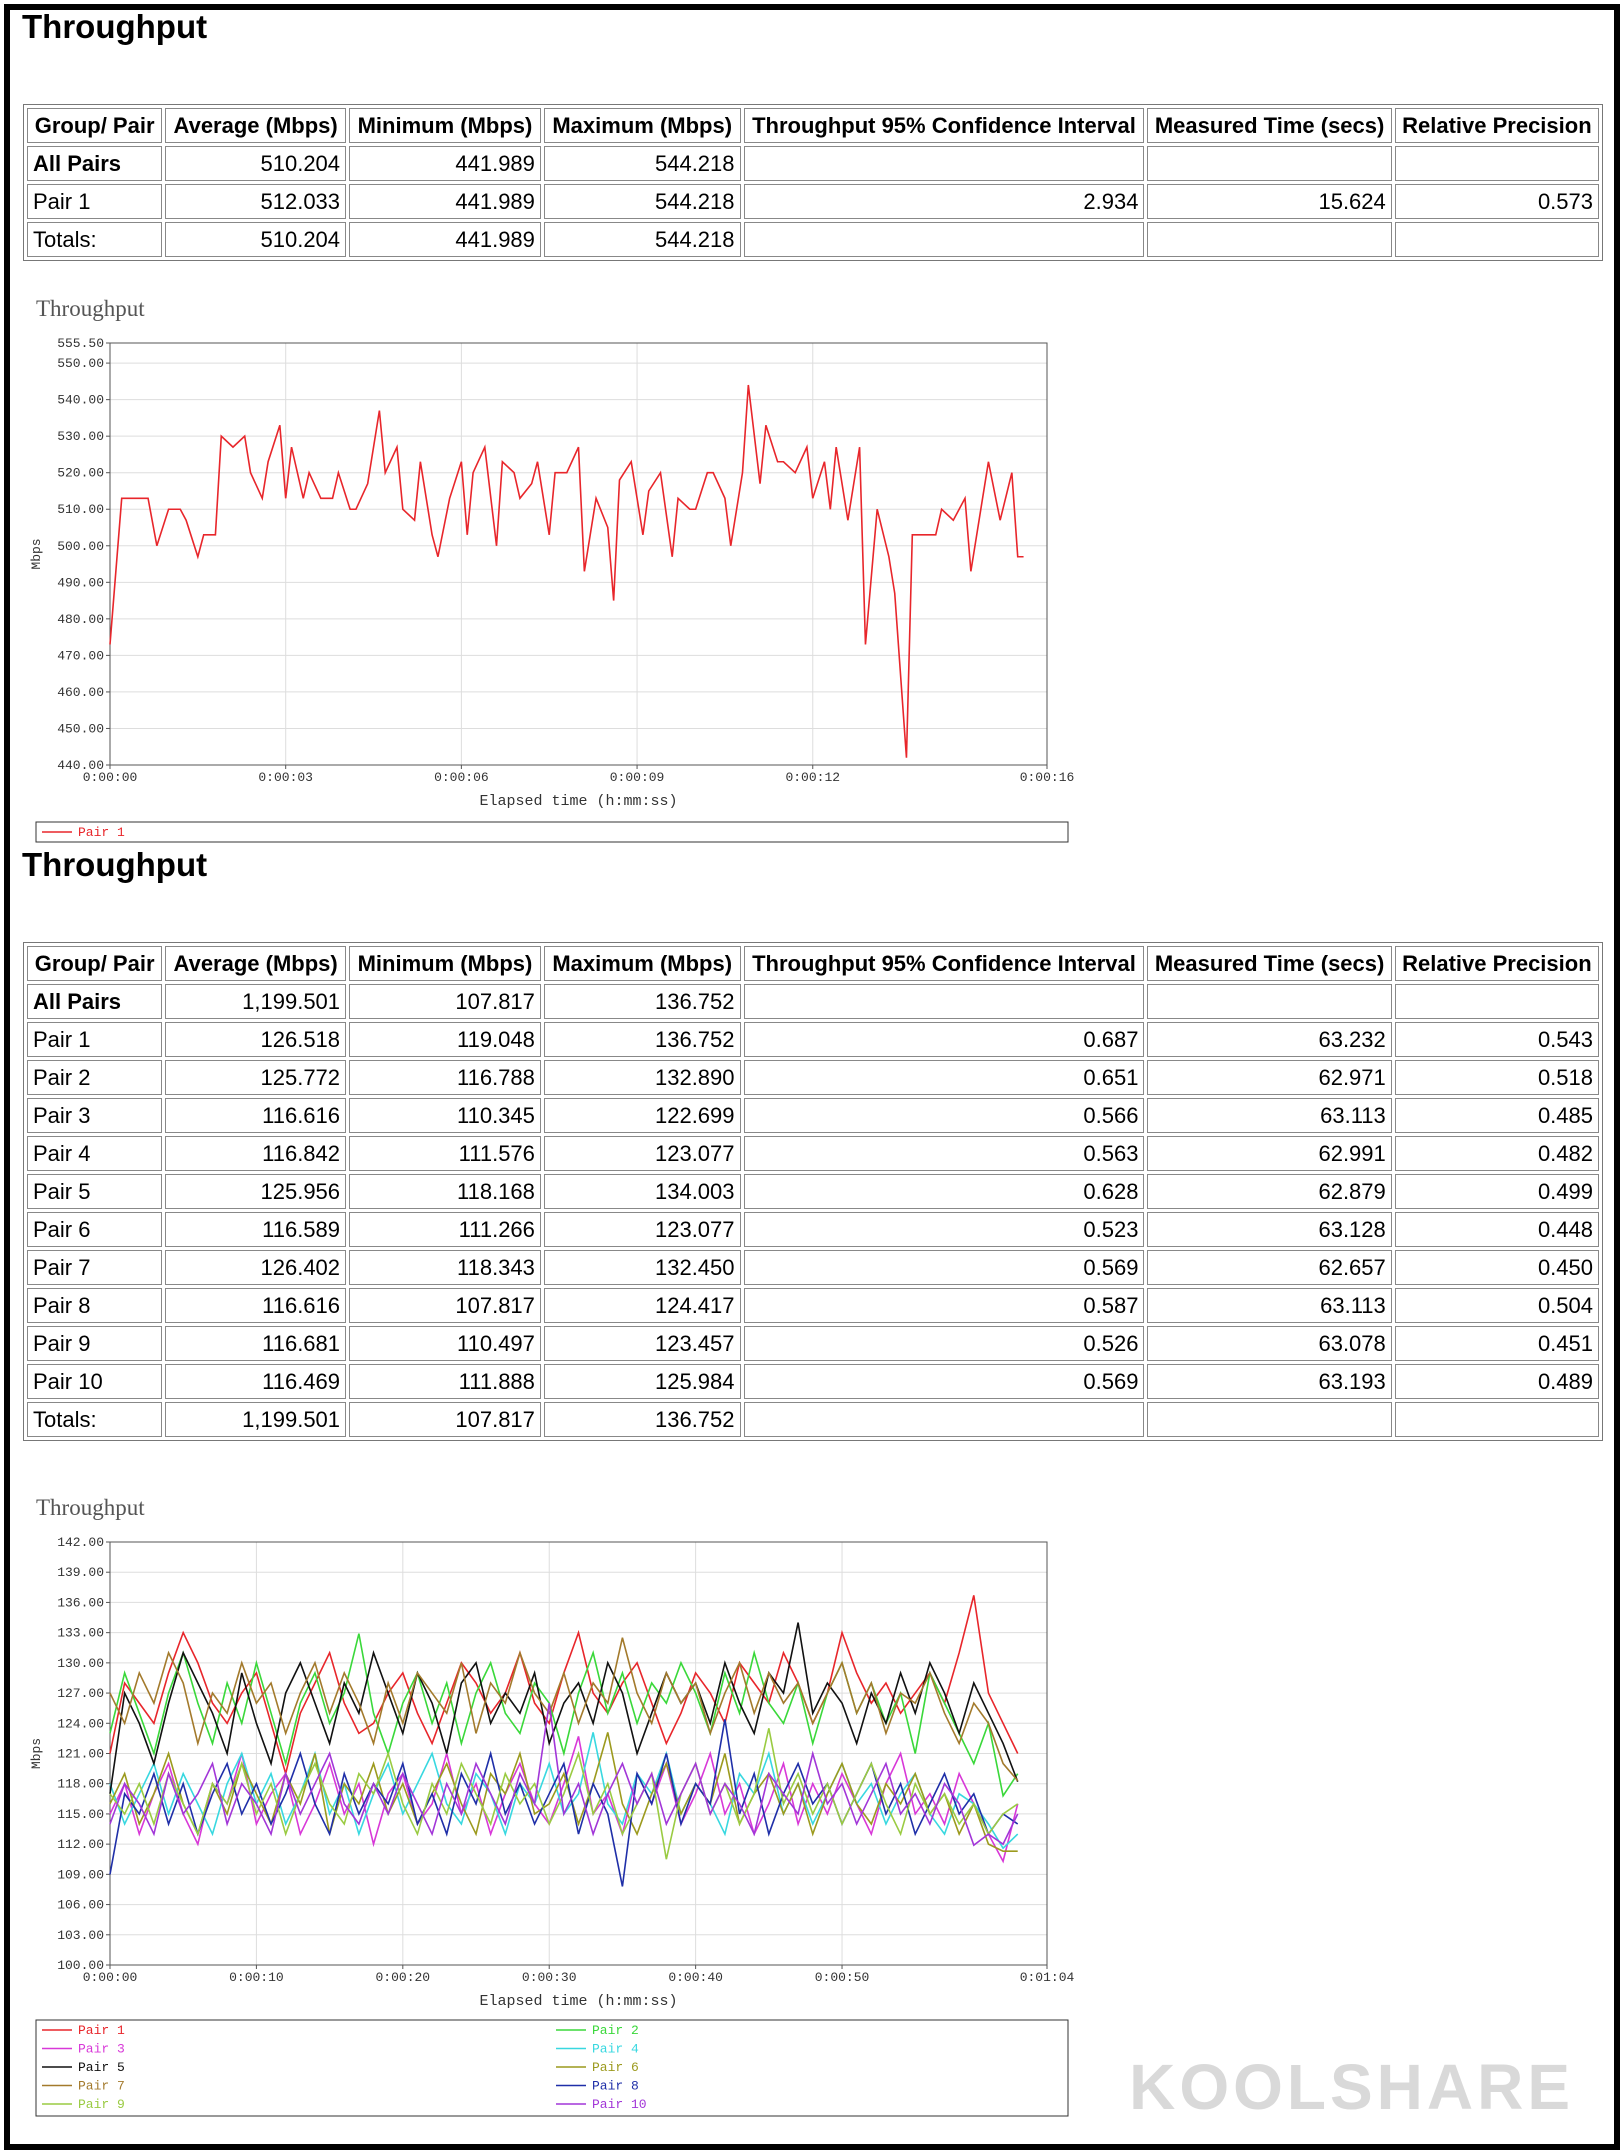 The height and width of the screenshot is (2154, 1624). What do you see at coordinates (95, 1077) in the screenshot?
I see `table-cell: Pair 2` at bounding box center [95, 1077].